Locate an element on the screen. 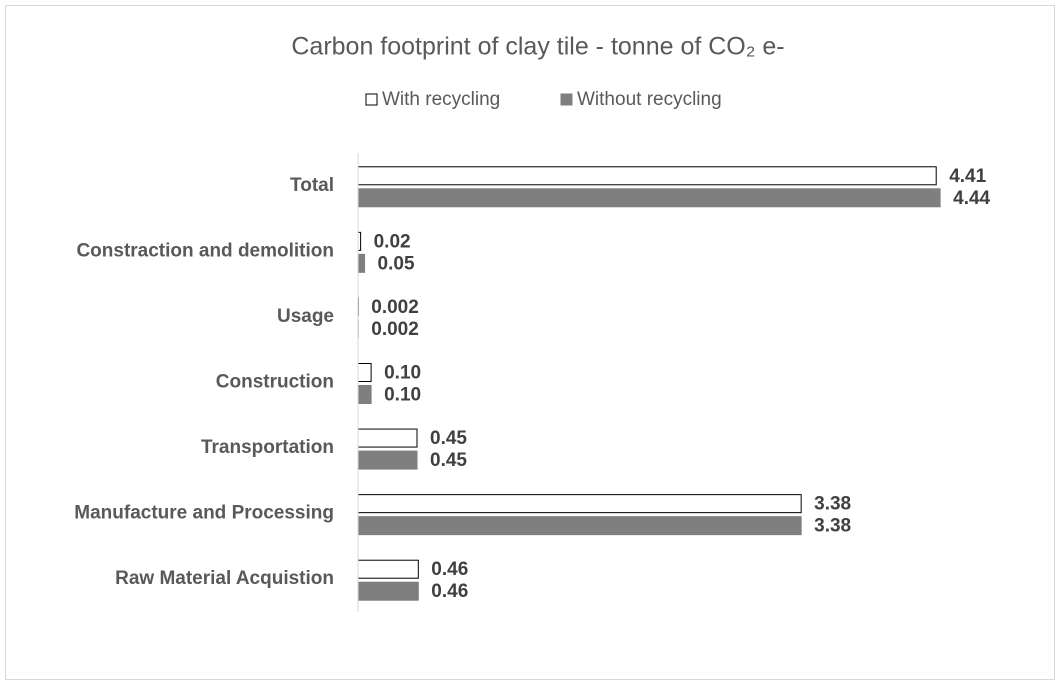 The width and height of the screenshot is (1061, 691). y-tick-label: Usage is located at coordinates (305, 316).